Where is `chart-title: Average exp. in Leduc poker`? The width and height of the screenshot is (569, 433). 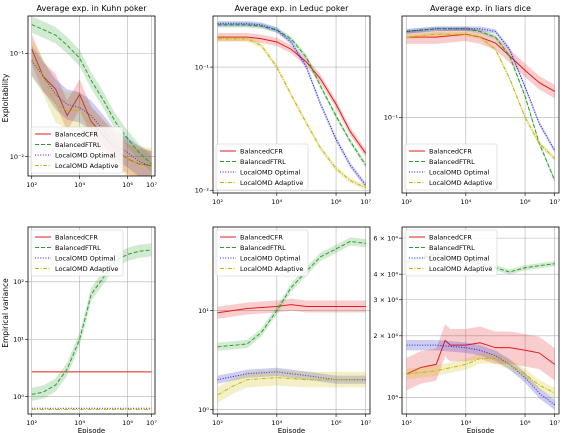
chart-title: Average exp. in Leduc poker is located at coordinates (292, 8).